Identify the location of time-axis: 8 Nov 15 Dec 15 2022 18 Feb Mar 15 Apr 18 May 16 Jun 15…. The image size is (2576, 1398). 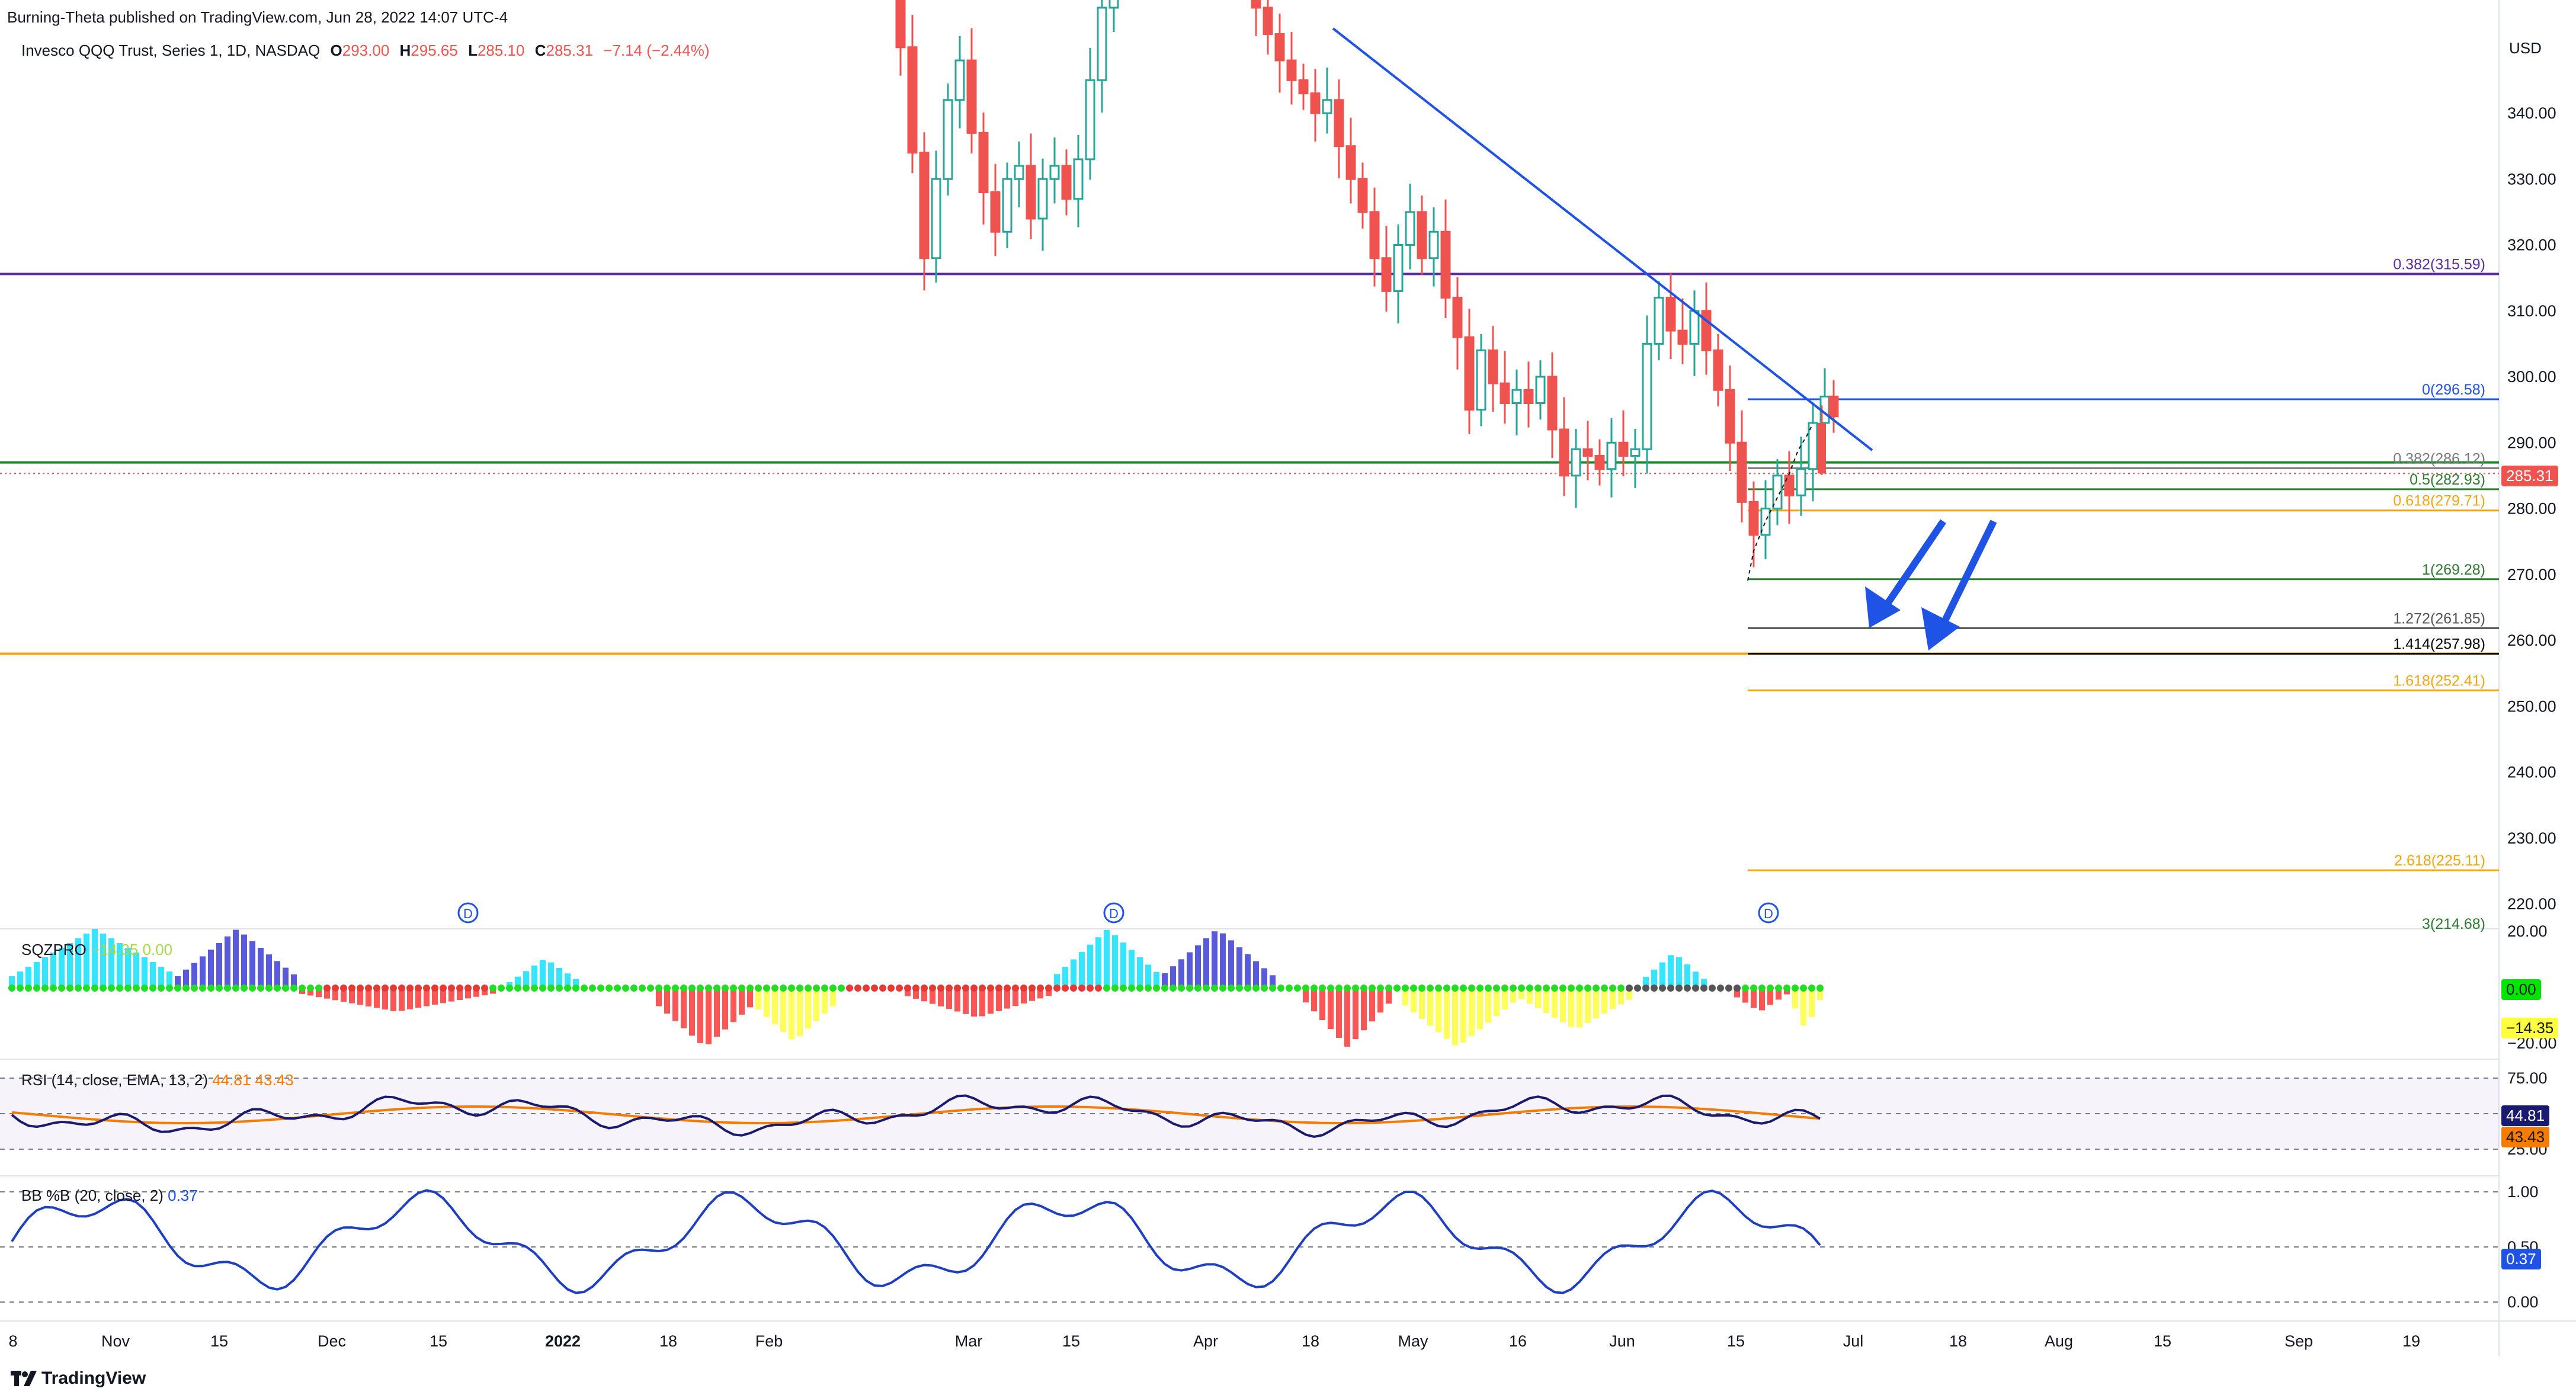
(1214, 1341).